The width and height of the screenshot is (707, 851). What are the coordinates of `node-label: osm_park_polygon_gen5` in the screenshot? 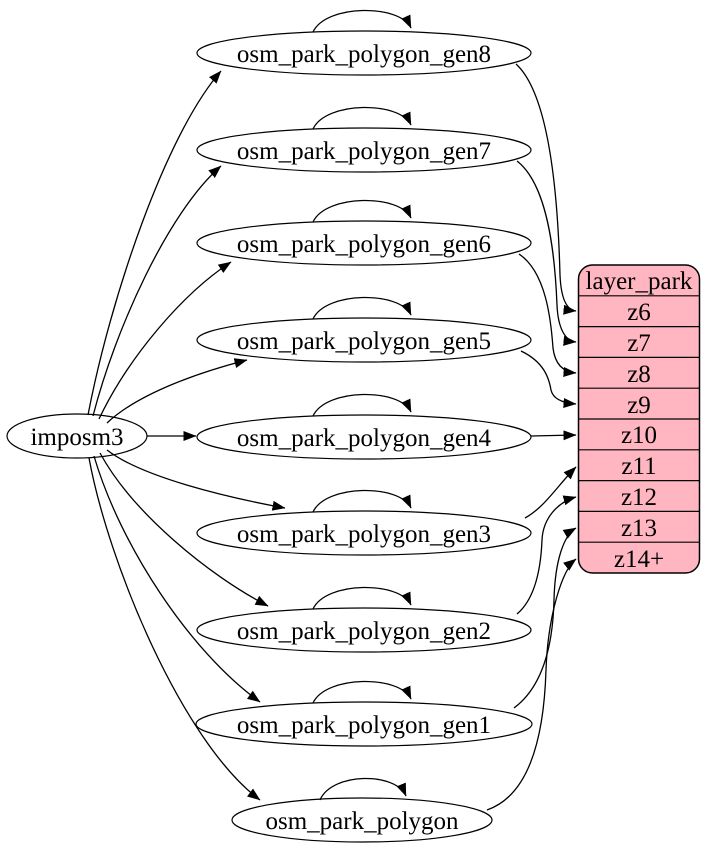 It's located at (364, 341).